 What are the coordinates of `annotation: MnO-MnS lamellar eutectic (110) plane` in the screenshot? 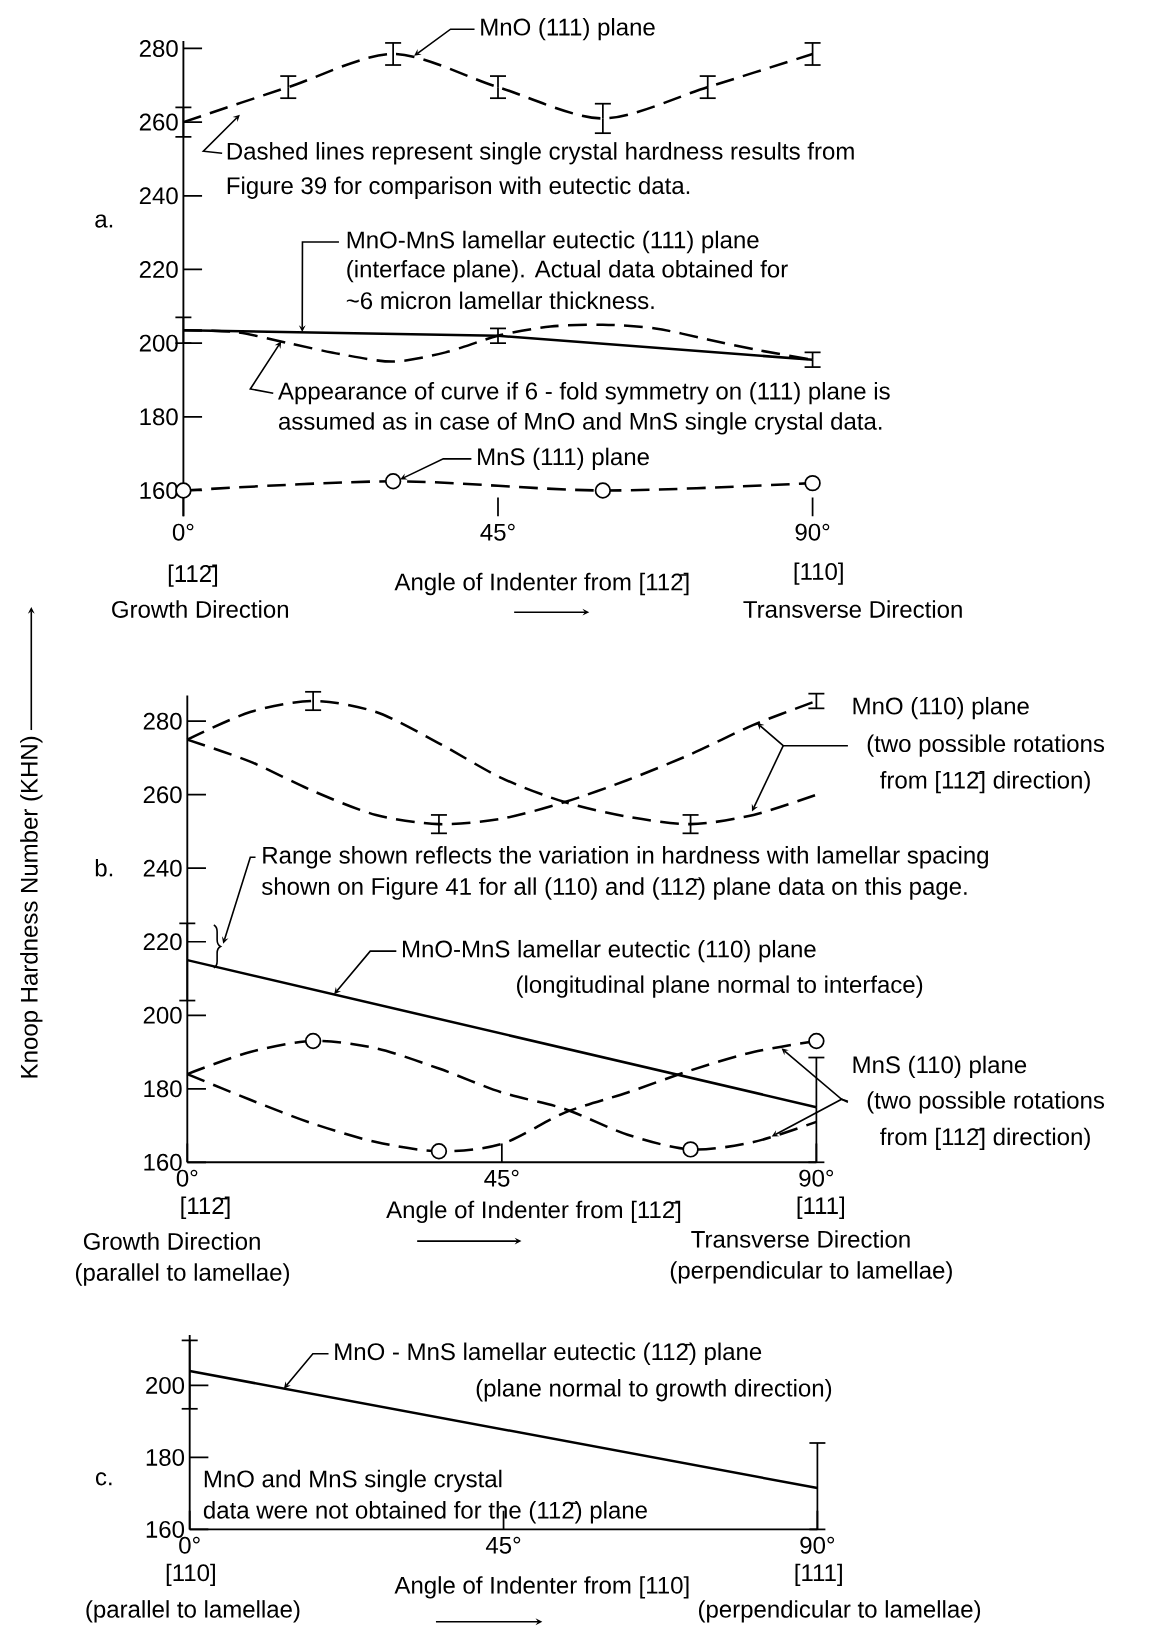 It's located at (609, 951).